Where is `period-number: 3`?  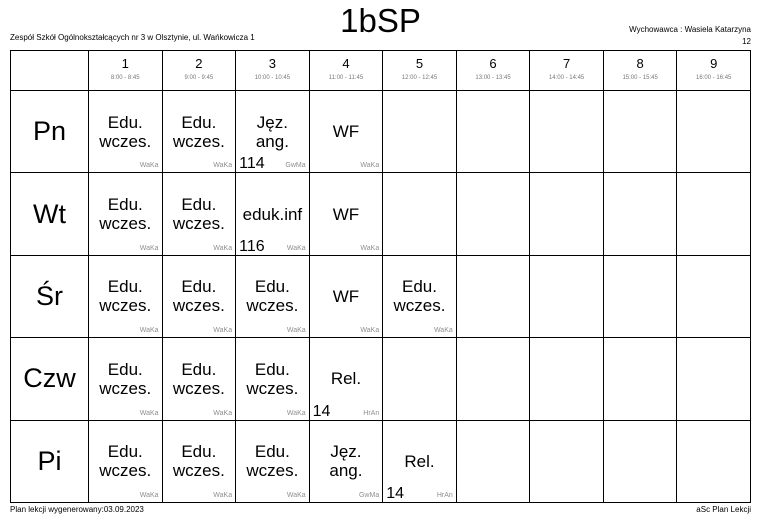
period-number: 3 is located at coordinates (272, 63).